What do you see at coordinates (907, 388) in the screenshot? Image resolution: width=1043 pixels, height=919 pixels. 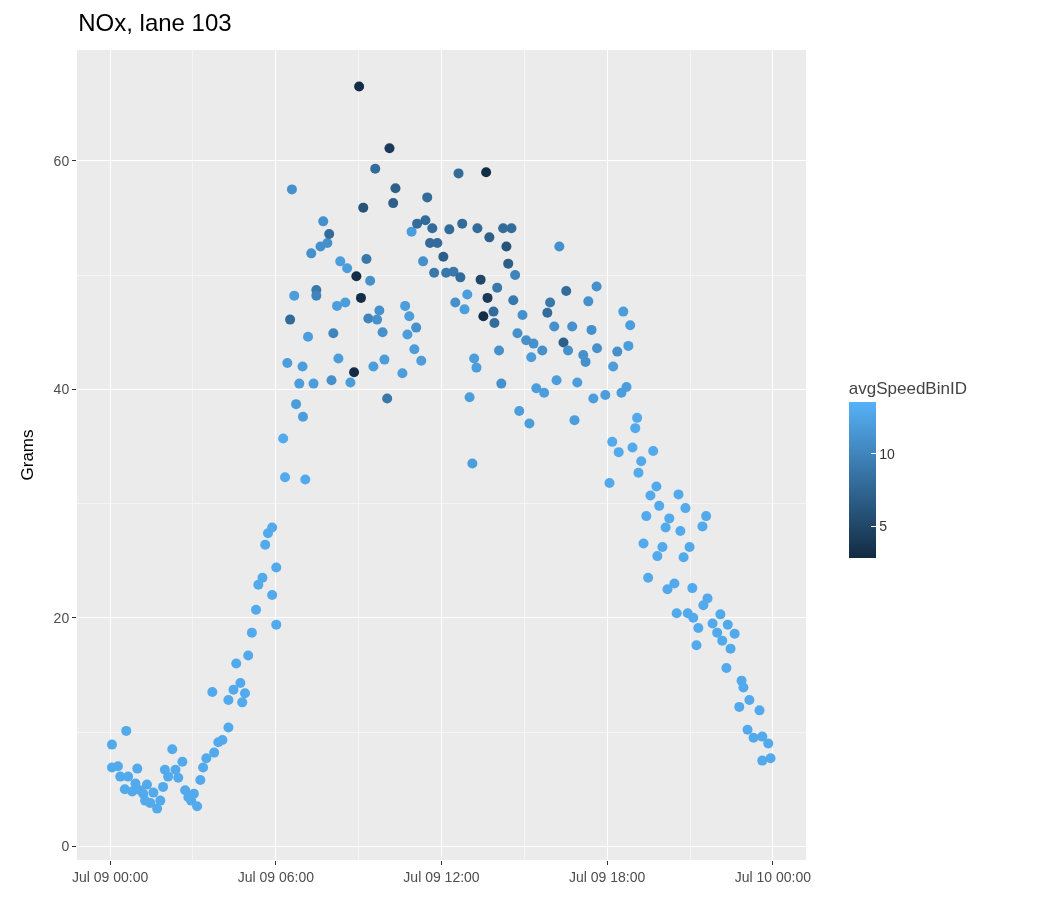 I see `color-bar-title: avgSpeedBinID` at bounding box center [907, 388].